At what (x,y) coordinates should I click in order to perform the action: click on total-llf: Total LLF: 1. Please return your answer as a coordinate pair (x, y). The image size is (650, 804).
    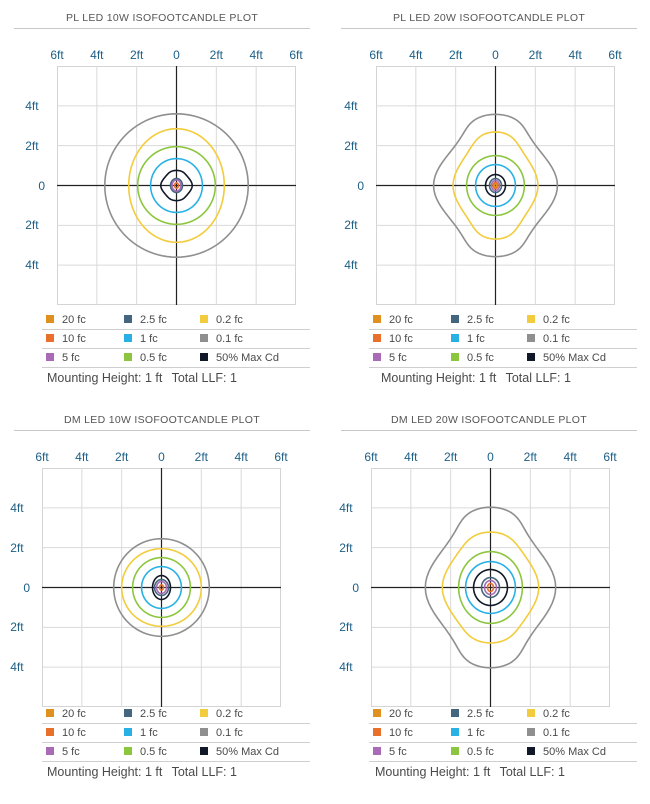
    Looking at the image, I should click on (538, 378).